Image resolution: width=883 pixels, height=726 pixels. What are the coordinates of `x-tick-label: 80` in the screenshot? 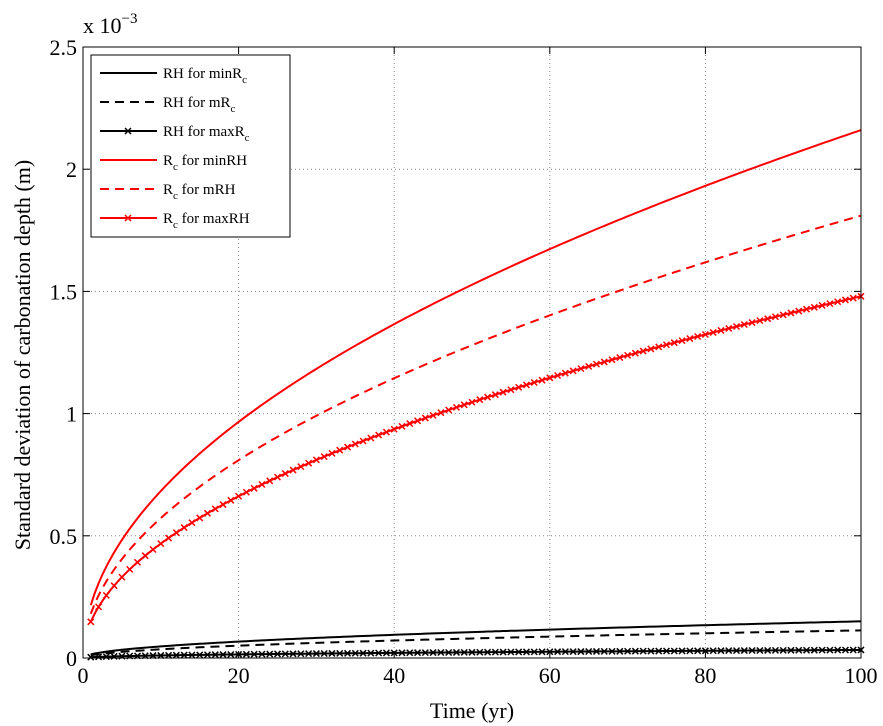 It's located at (705, 675).